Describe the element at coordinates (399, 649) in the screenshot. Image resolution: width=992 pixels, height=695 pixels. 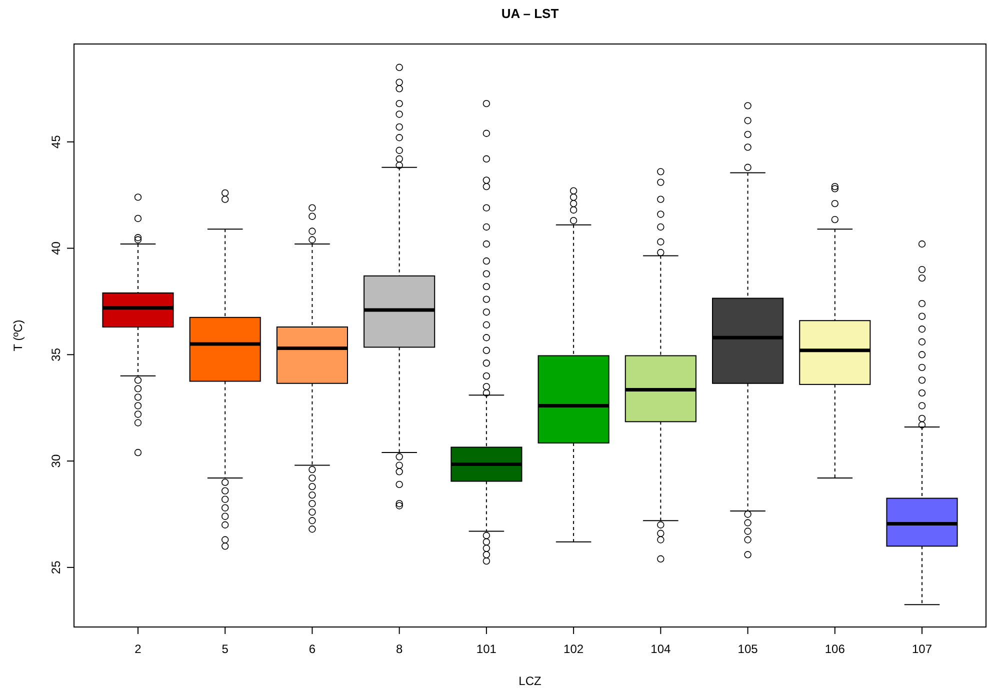
I see `x-tick-label: 8` at that location.